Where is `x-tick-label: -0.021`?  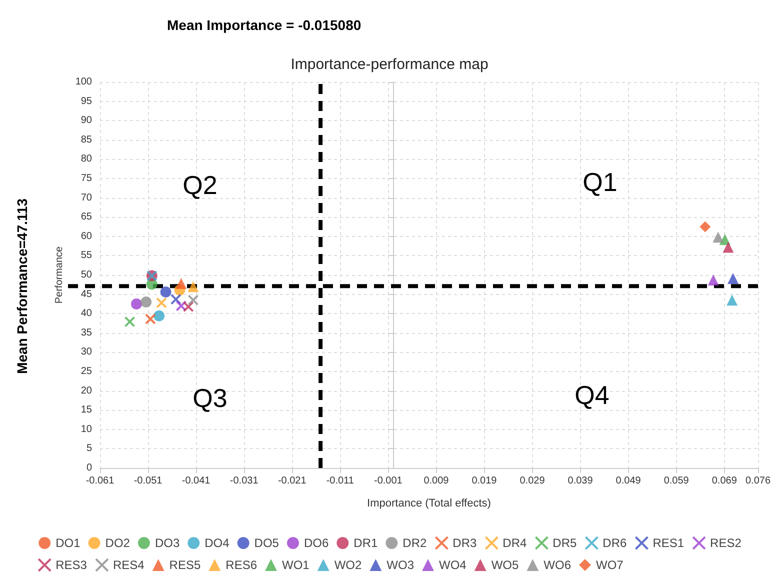 x-tick-label: -0.021 is located at coordinates (292, 481).